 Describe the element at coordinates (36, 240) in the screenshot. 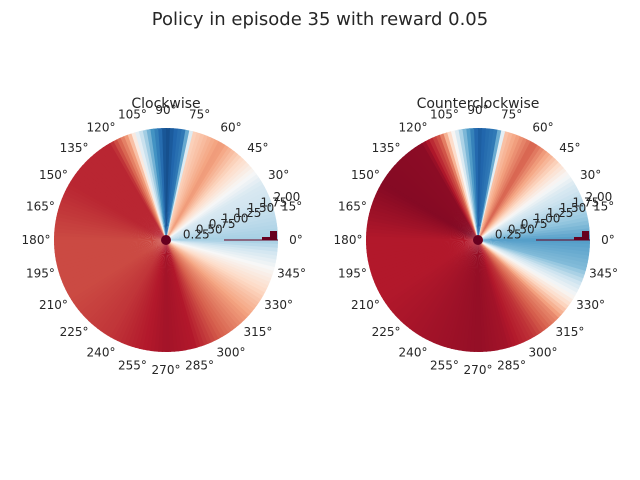

I see `angle-tick-label: 180°` at that location.